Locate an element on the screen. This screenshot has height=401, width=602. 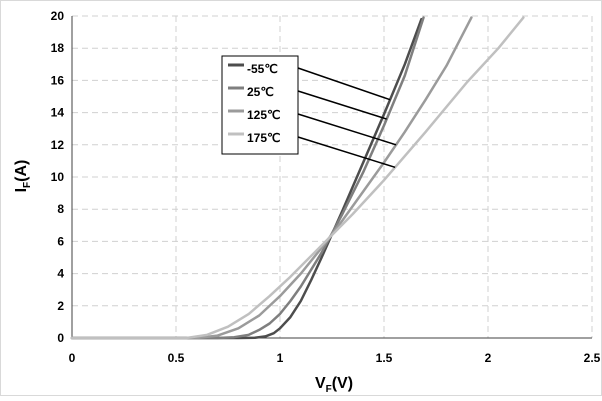
x-tick-label: 2.5 is located at coordinates (592, 358).